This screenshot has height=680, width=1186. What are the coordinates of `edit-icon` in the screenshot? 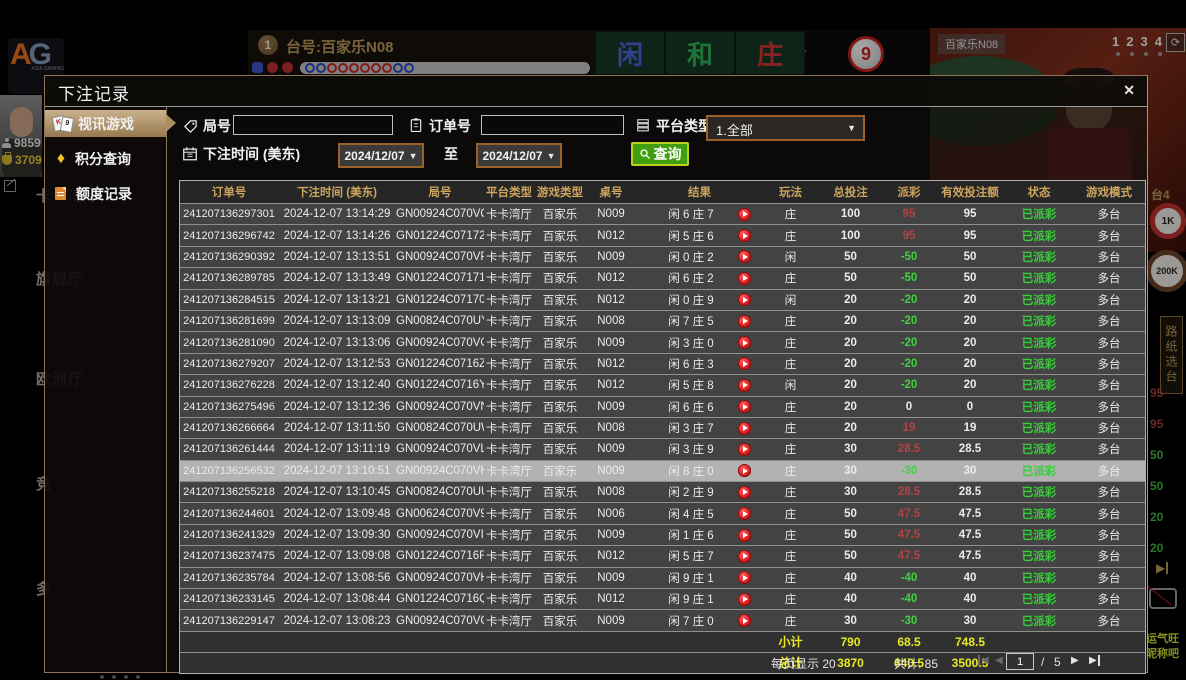 It's located at (10, 186).